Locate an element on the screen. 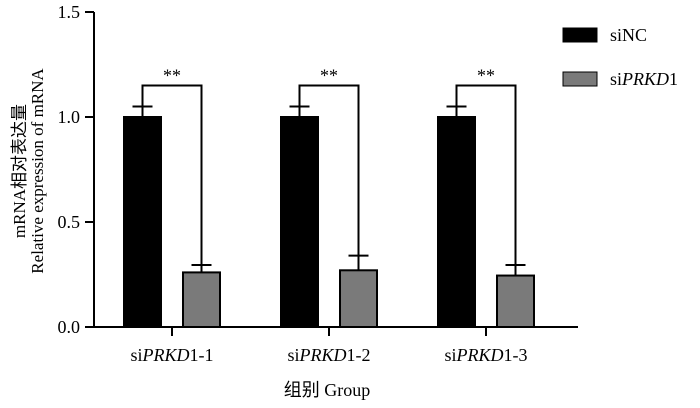 The width and height of the screenshot is (700, 408). y-tick-label: 1.0 is located at coordinates (69, 117).